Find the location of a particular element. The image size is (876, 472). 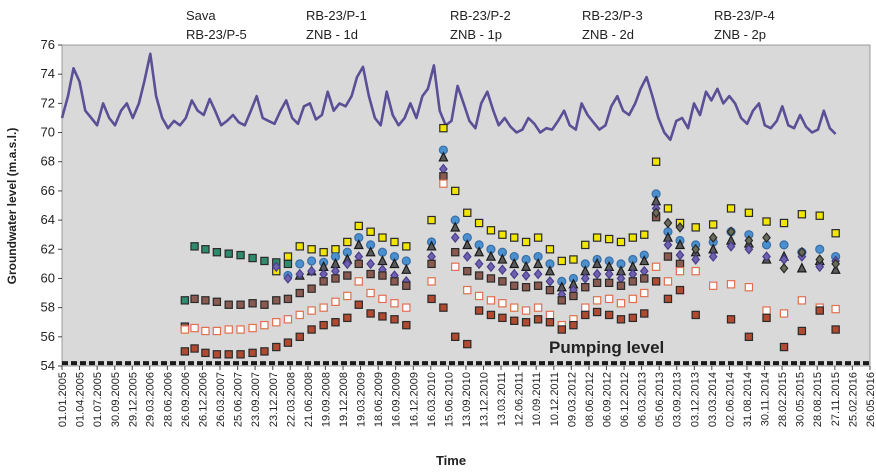

x-tick-label: 23.12.2007 is located at coordinates (274, 399).